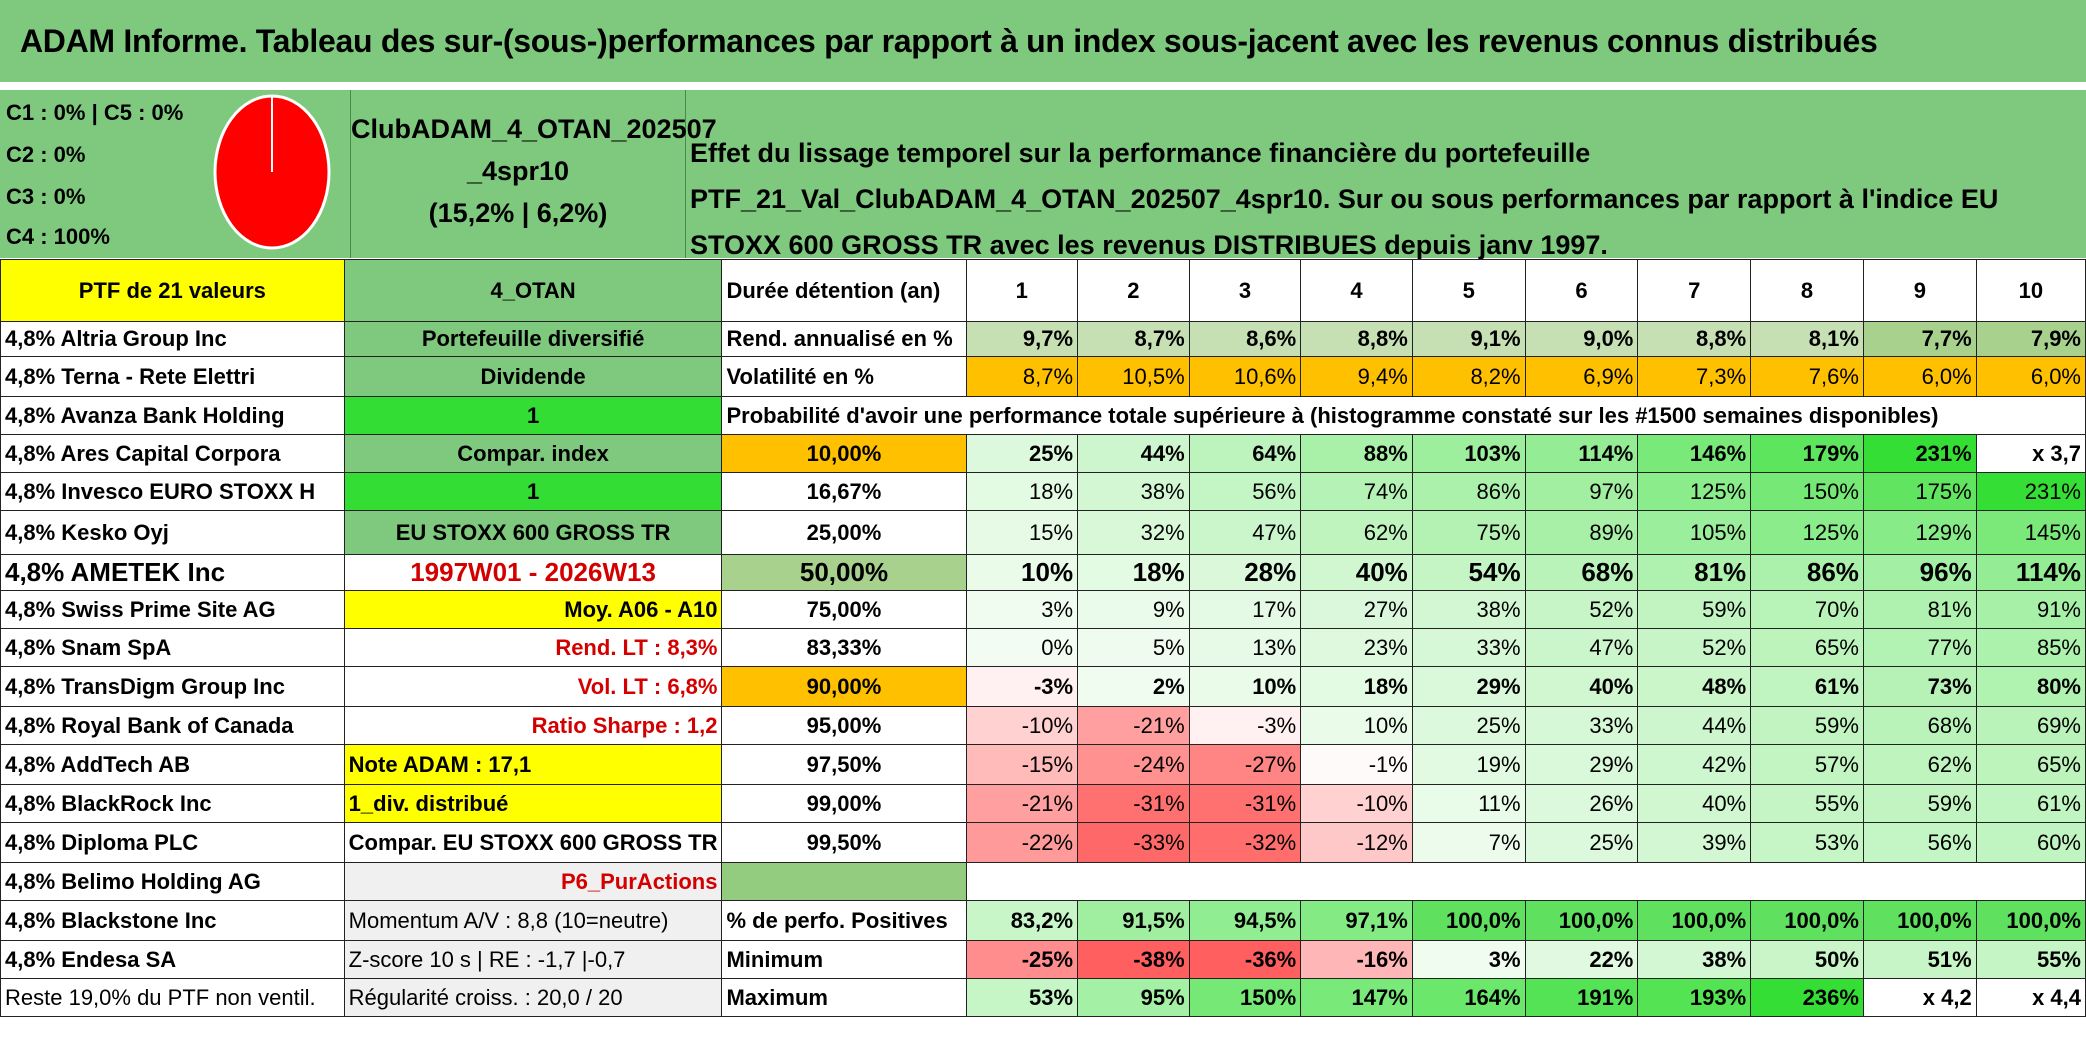 The width and height of the screenshot is (2086, 1044). What do you see at coordinates (1581, 453) in the screenshot?
I see `quantile-value: 114%` at bounding box center [1581, 453].